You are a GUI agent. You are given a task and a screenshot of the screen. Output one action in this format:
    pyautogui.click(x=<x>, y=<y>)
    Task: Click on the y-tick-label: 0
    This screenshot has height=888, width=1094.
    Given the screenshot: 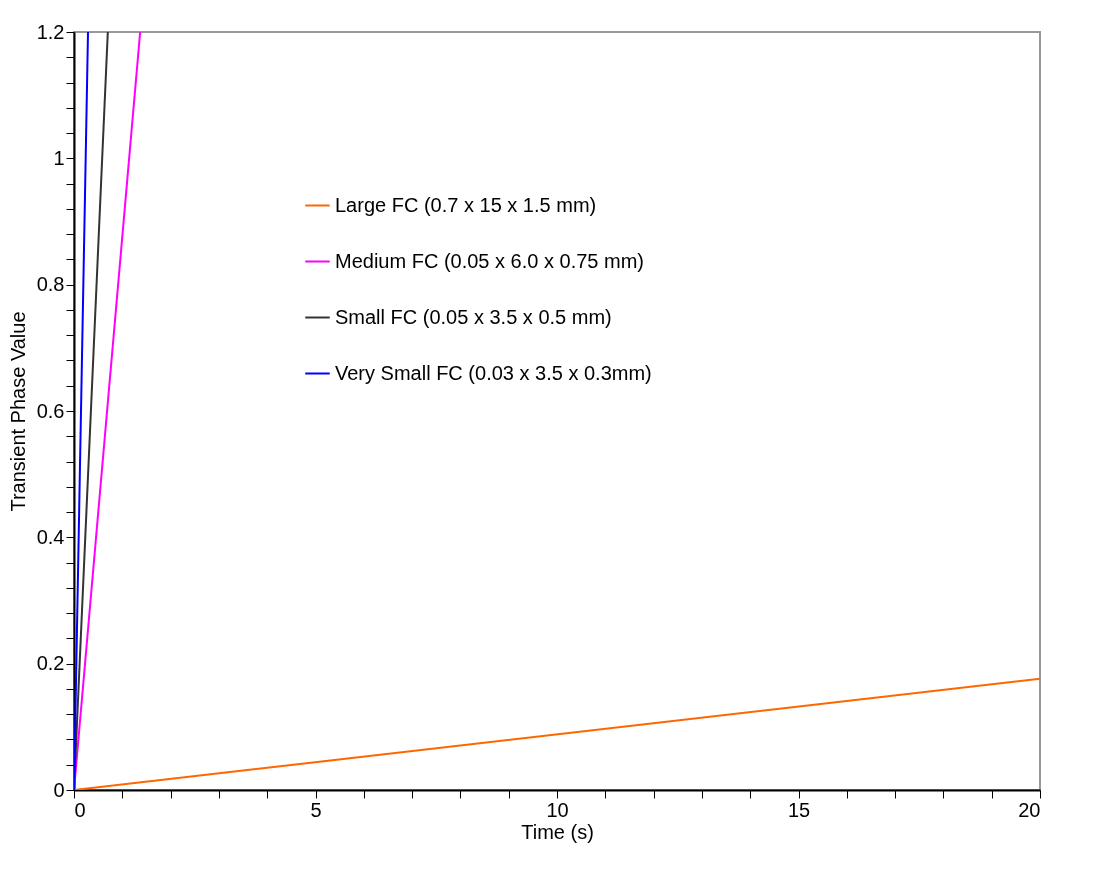 What is the action you would take?
    pyautogui.click(x=59, y=789)
    